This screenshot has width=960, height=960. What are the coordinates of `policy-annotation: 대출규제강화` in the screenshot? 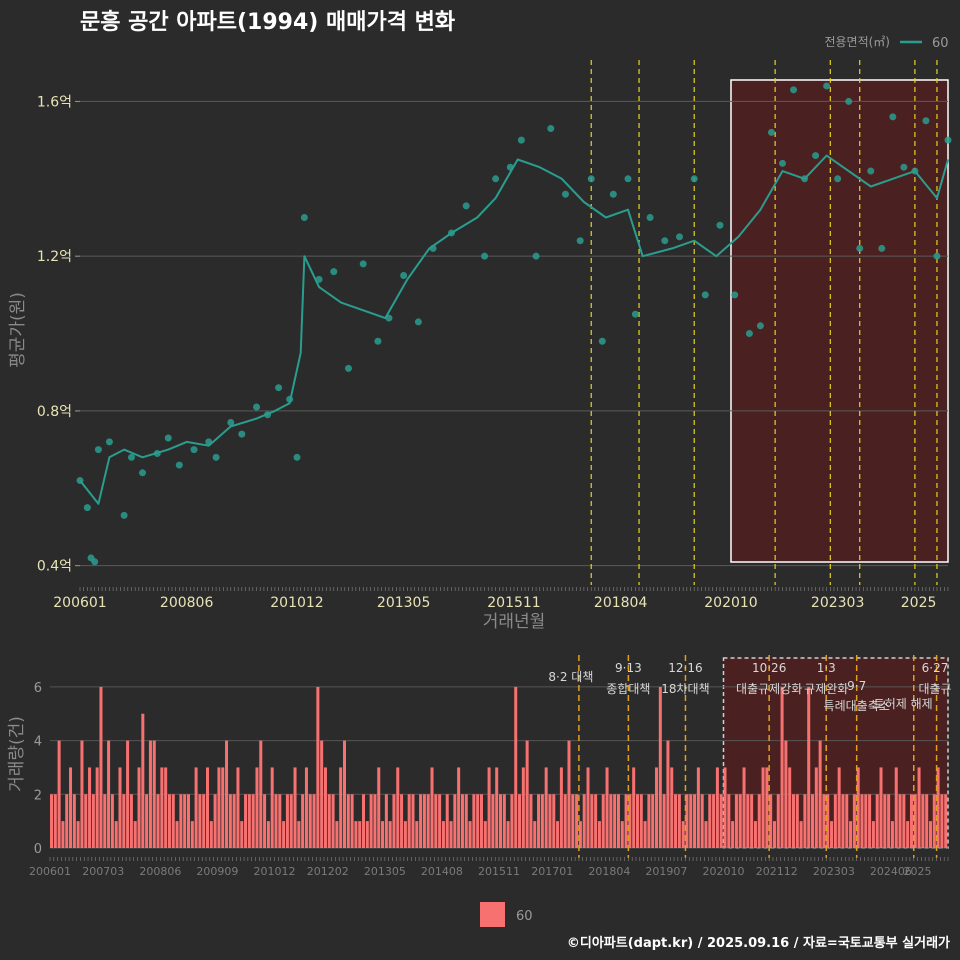 It's located at (769, 689).